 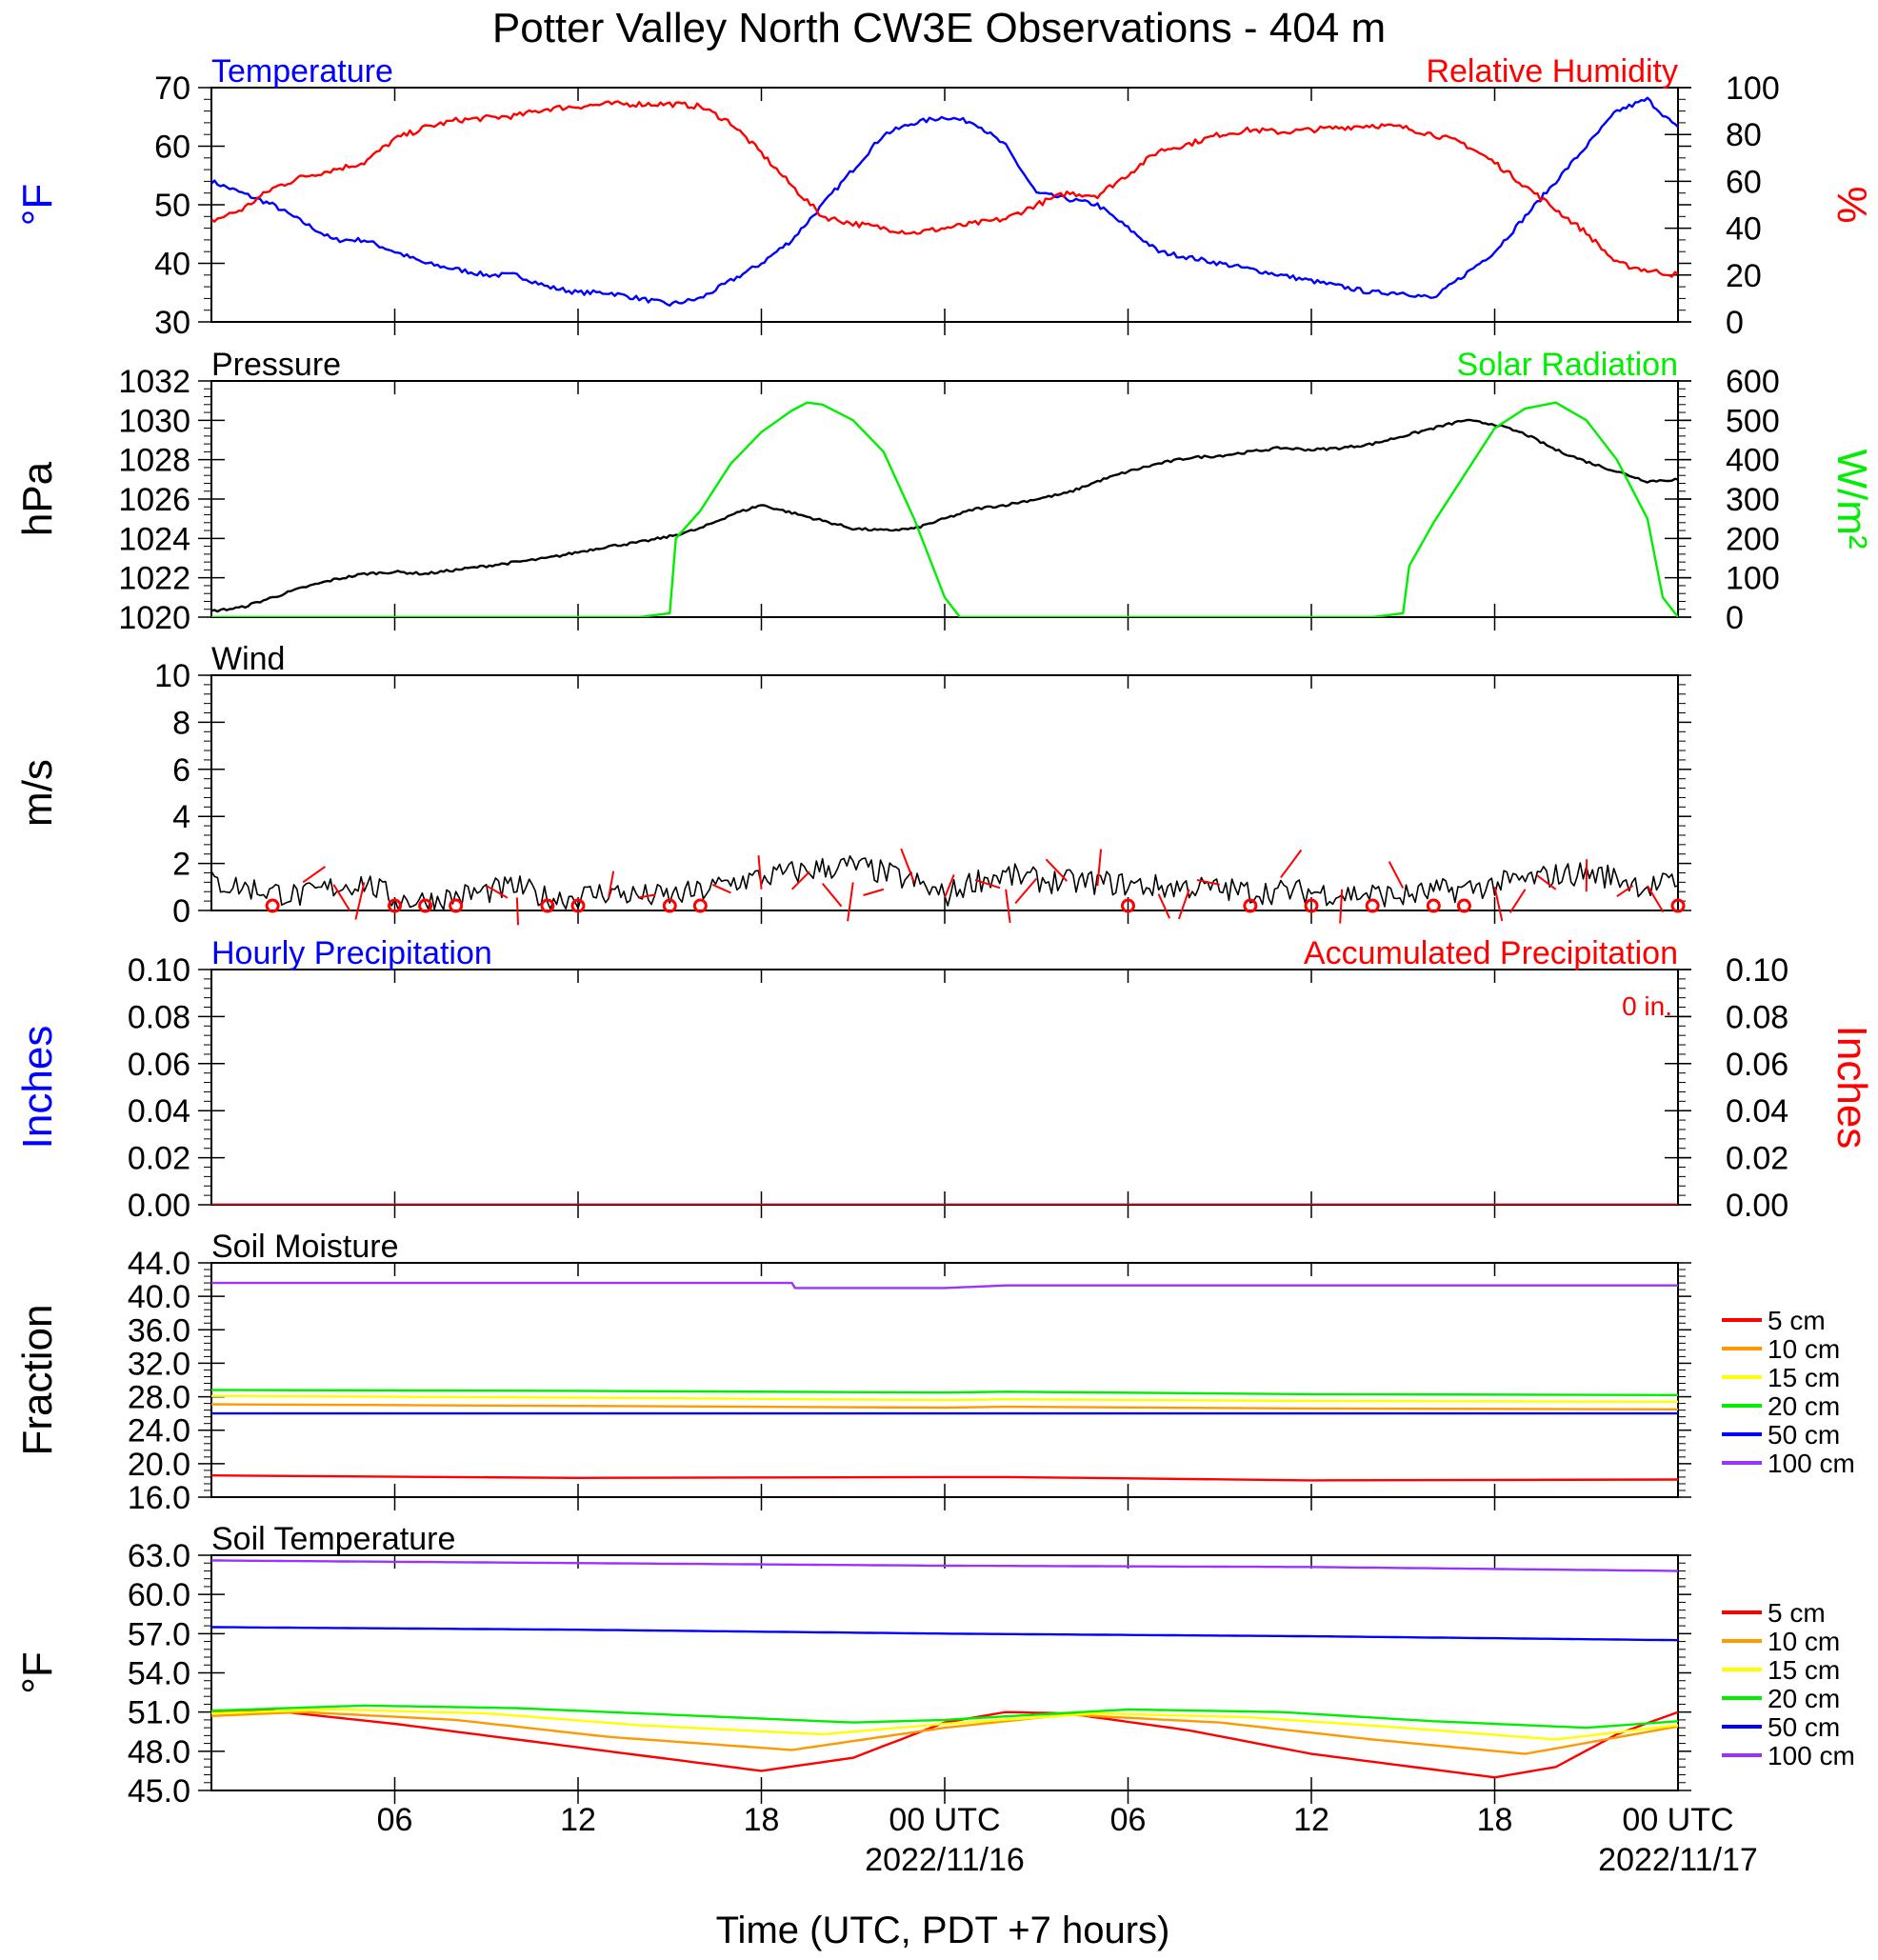 I want to click on y-tick-label-left: 36.0, so click(x=159, y=1330).